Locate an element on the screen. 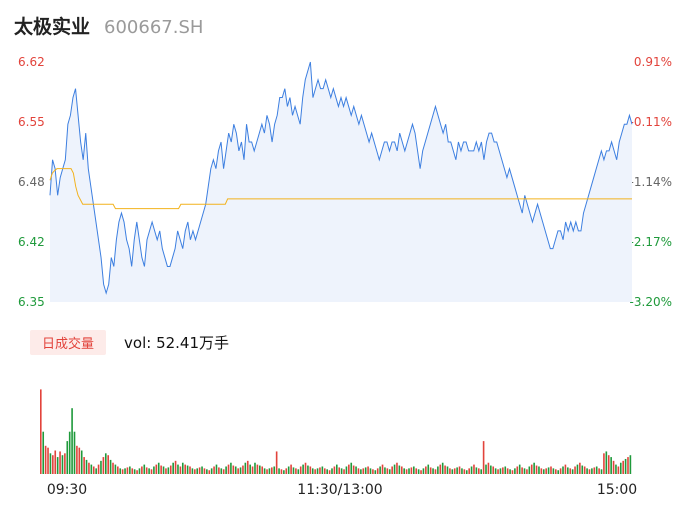 This screenshot has height=524, width=686. stock-name: 太极实业 is located at coordinates (52, 27).